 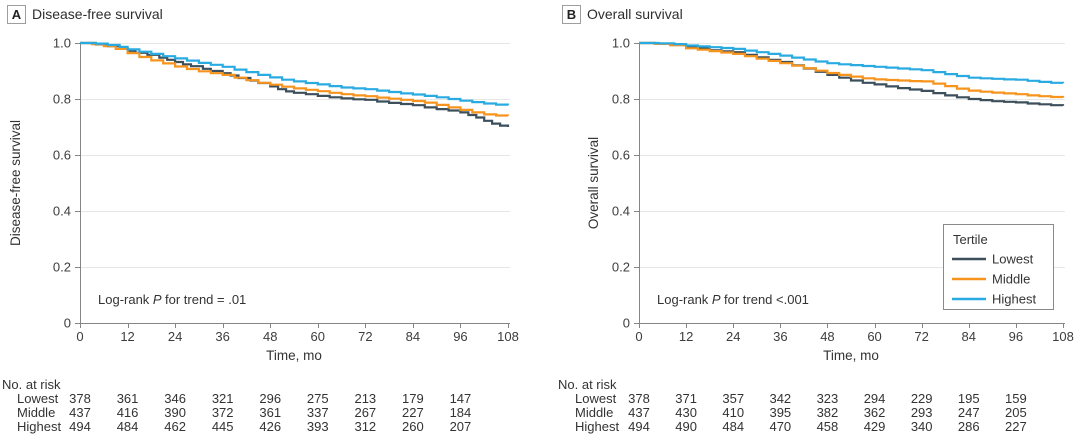 What do you see at coordinates (461, 398) in the screenshot?
I see `at-risk-value: 147` at bounding box center [461, 398].